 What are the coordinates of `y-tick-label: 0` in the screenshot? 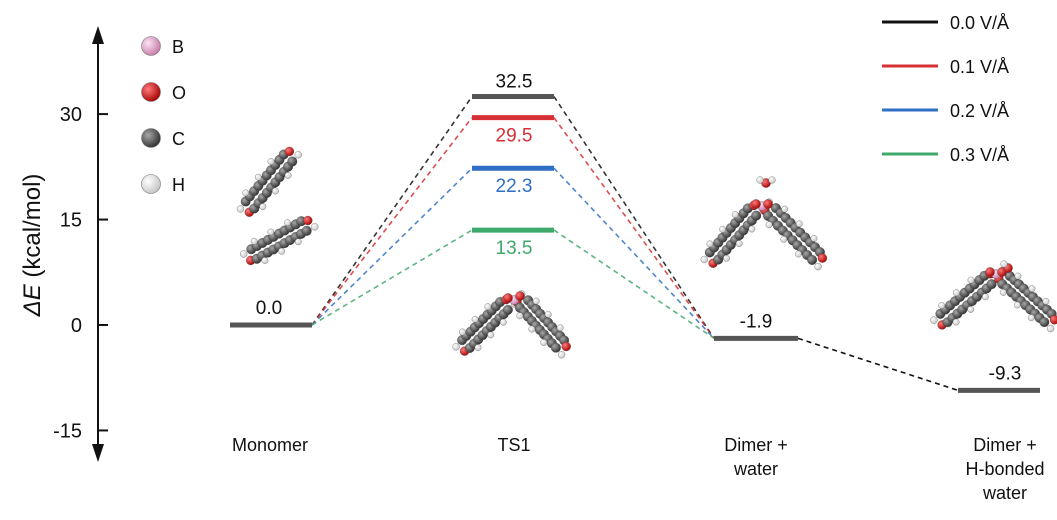 It's located at (76, 326).